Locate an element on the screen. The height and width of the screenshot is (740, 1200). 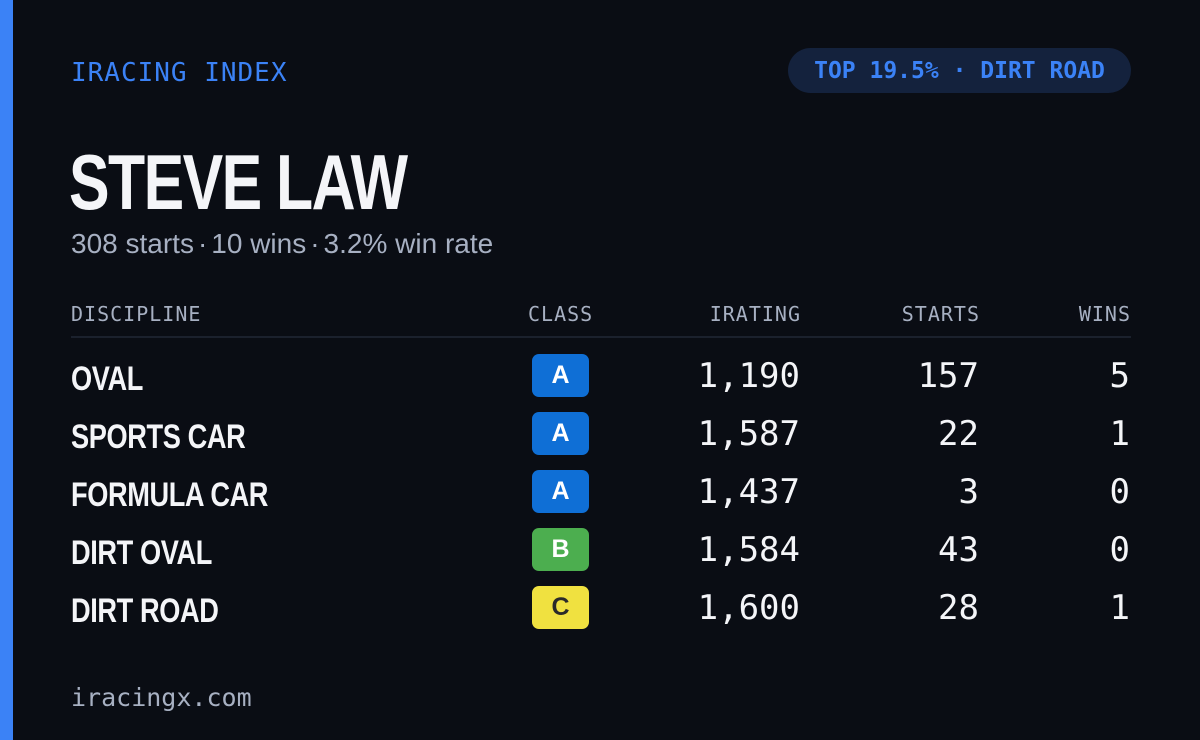
table-row: OVAL A 1,190 157 5 is located at coordinates (601, 383).